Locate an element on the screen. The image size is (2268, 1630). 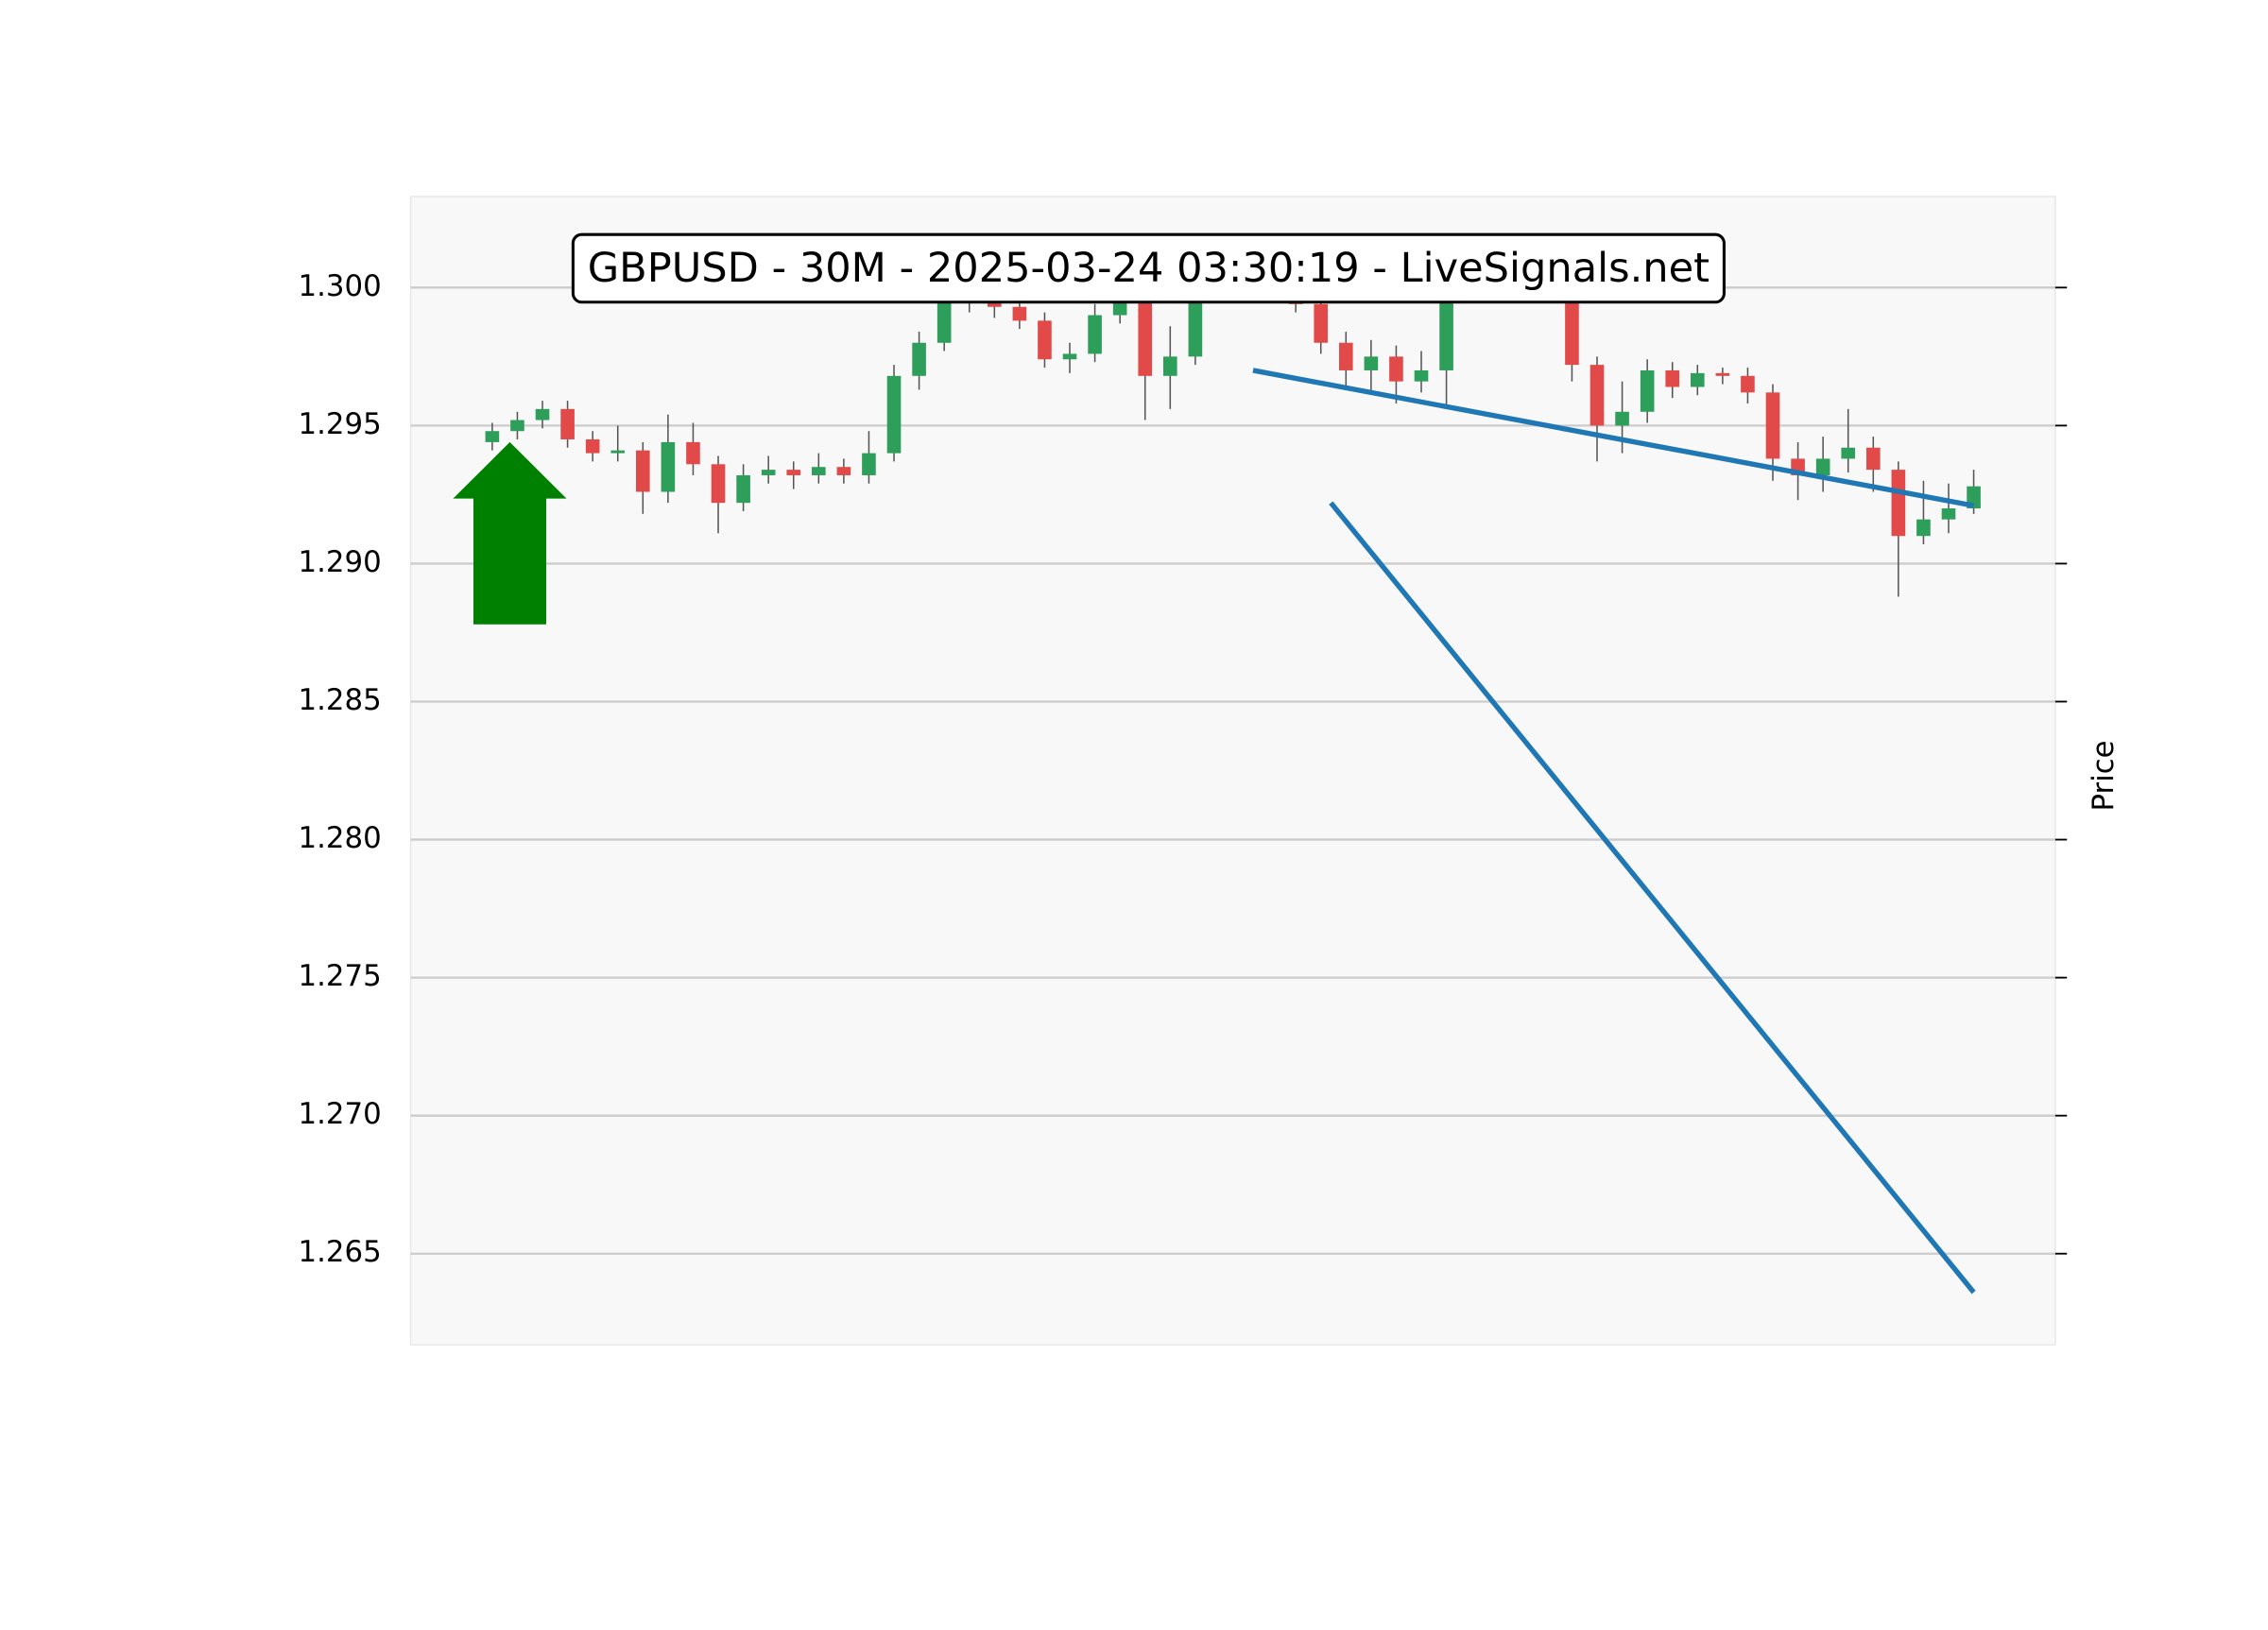
y-tick-label: 1.285 is located at coordinates (340, 700).